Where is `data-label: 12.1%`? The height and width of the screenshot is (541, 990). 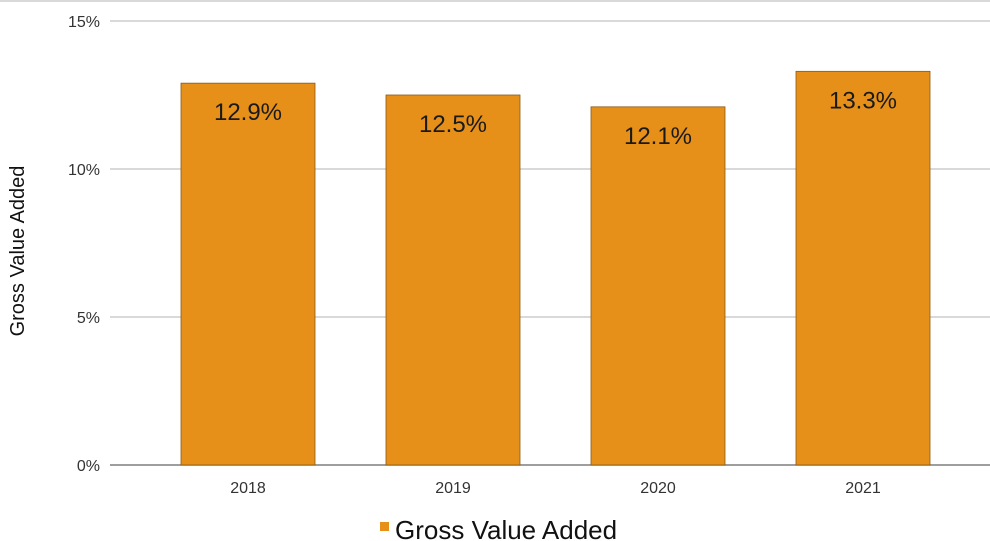
data-label: 12.1% is located at coordinates (658, 136).